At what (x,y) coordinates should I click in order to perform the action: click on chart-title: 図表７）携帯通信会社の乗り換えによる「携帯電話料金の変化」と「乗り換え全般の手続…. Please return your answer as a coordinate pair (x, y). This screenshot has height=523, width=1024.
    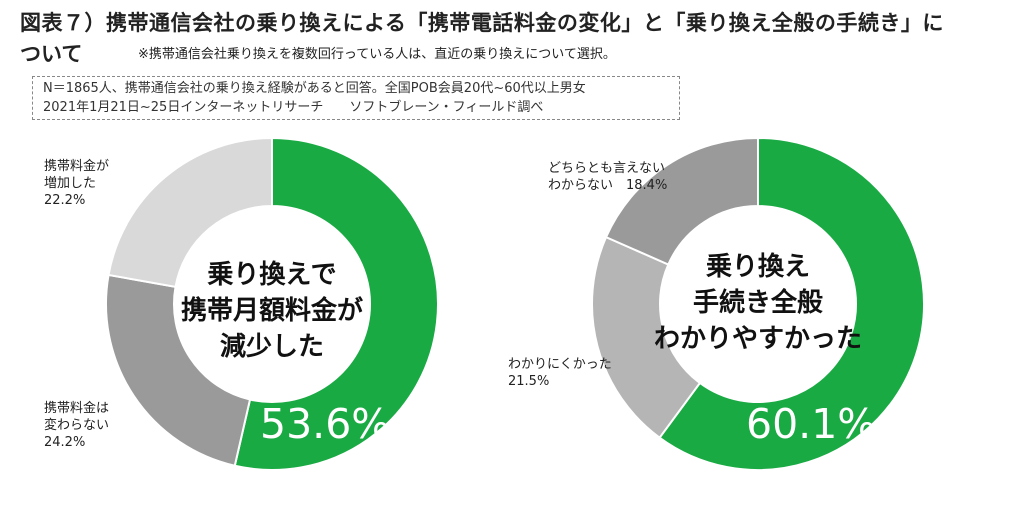
    Looking at the image, I should click on (482, 23).